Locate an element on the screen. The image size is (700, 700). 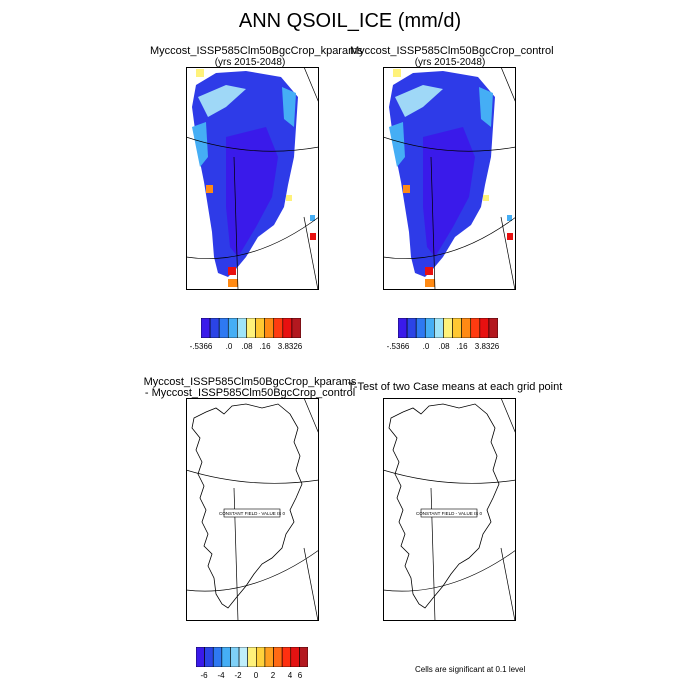
colorbar-tick-label: 2 is located at coordinates (273, 675).